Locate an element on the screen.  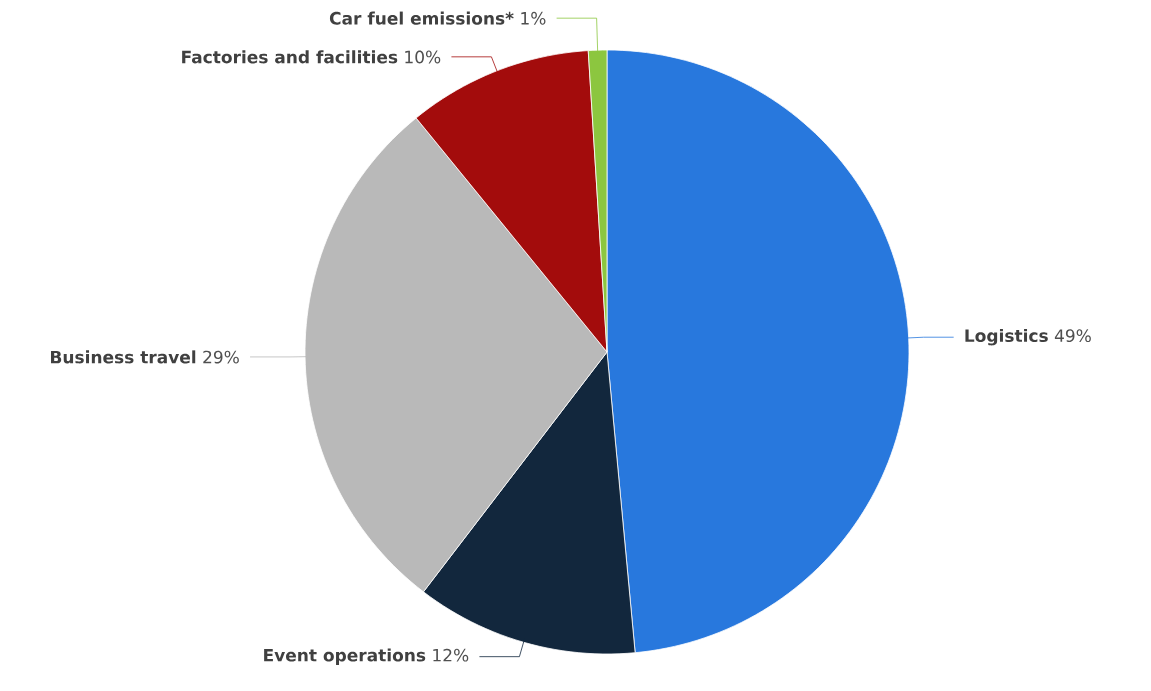
data-label: 49% is located at coordinates (1072, 336).